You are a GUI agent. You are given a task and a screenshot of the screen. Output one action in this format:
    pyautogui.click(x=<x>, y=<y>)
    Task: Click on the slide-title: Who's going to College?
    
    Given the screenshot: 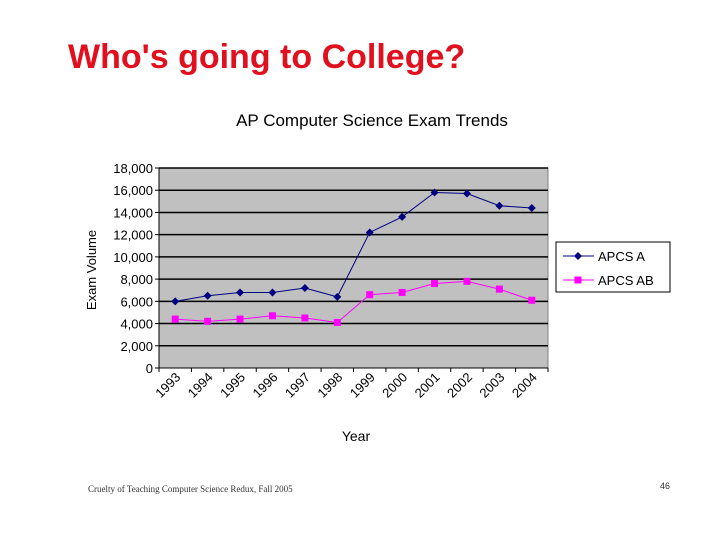 What is the action you would take?
    pyautogui.click(x=267, y=57)
    